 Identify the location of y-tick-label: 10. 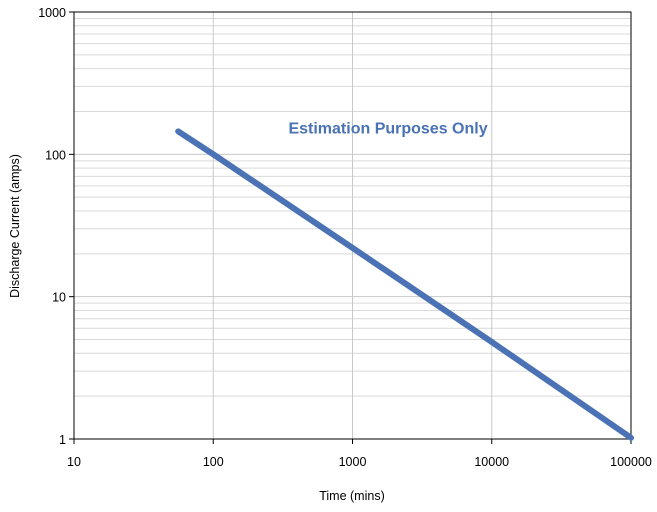
(59, 298).